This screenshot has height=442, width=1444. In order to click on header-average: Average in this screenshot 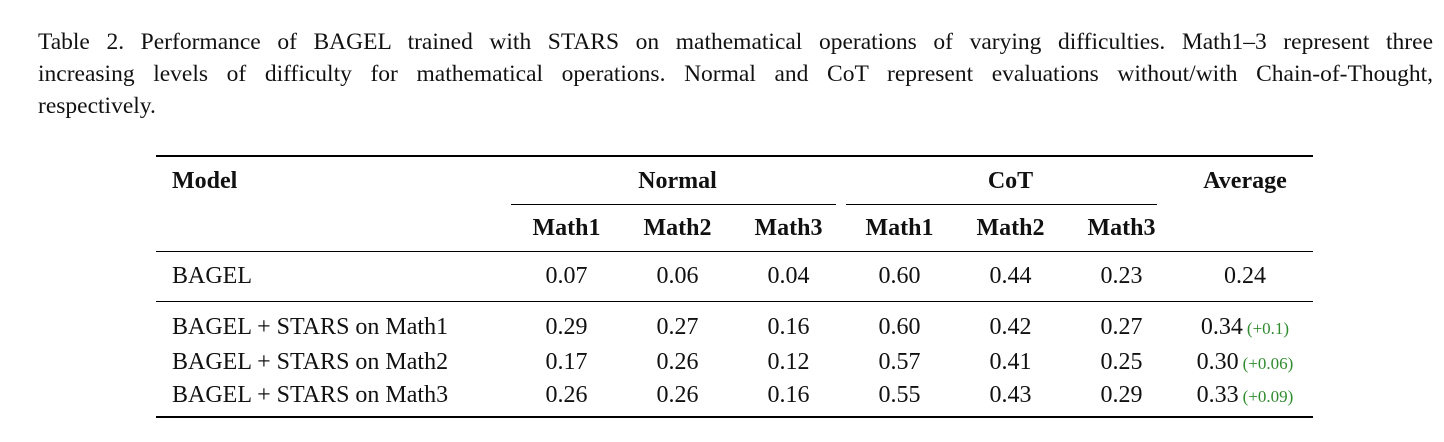, I will do `click(1245, 180)`.